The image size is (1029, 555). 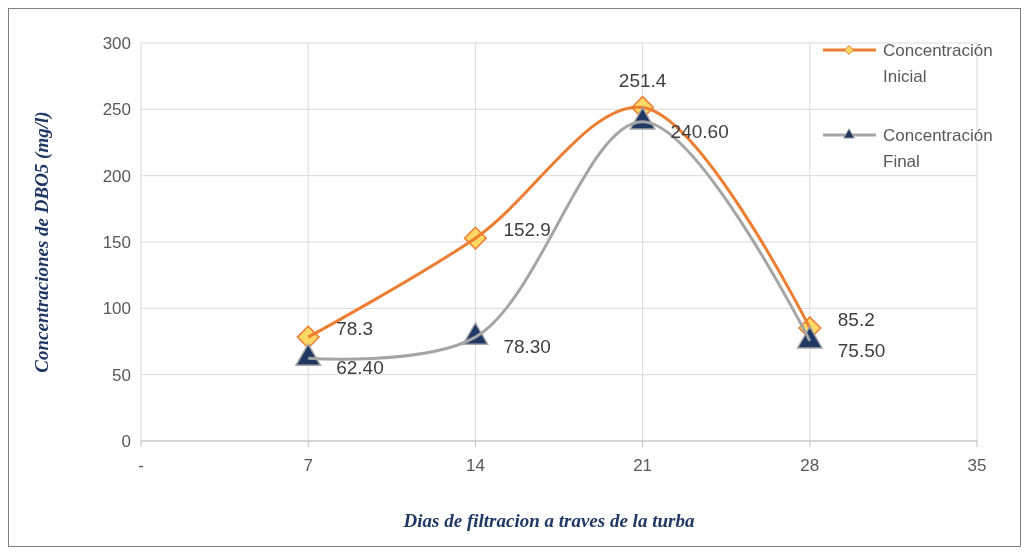 What do you see at coordinates (977, 465) in the screenshot?
I see `x-tick-label: 35` at bounding box center [977, 465].